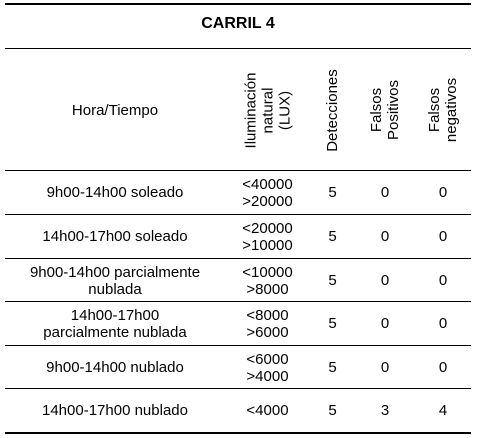 This screenshot has width=477, height=438. I want to click on cell-lux-line: >8000, so click(267, 289).